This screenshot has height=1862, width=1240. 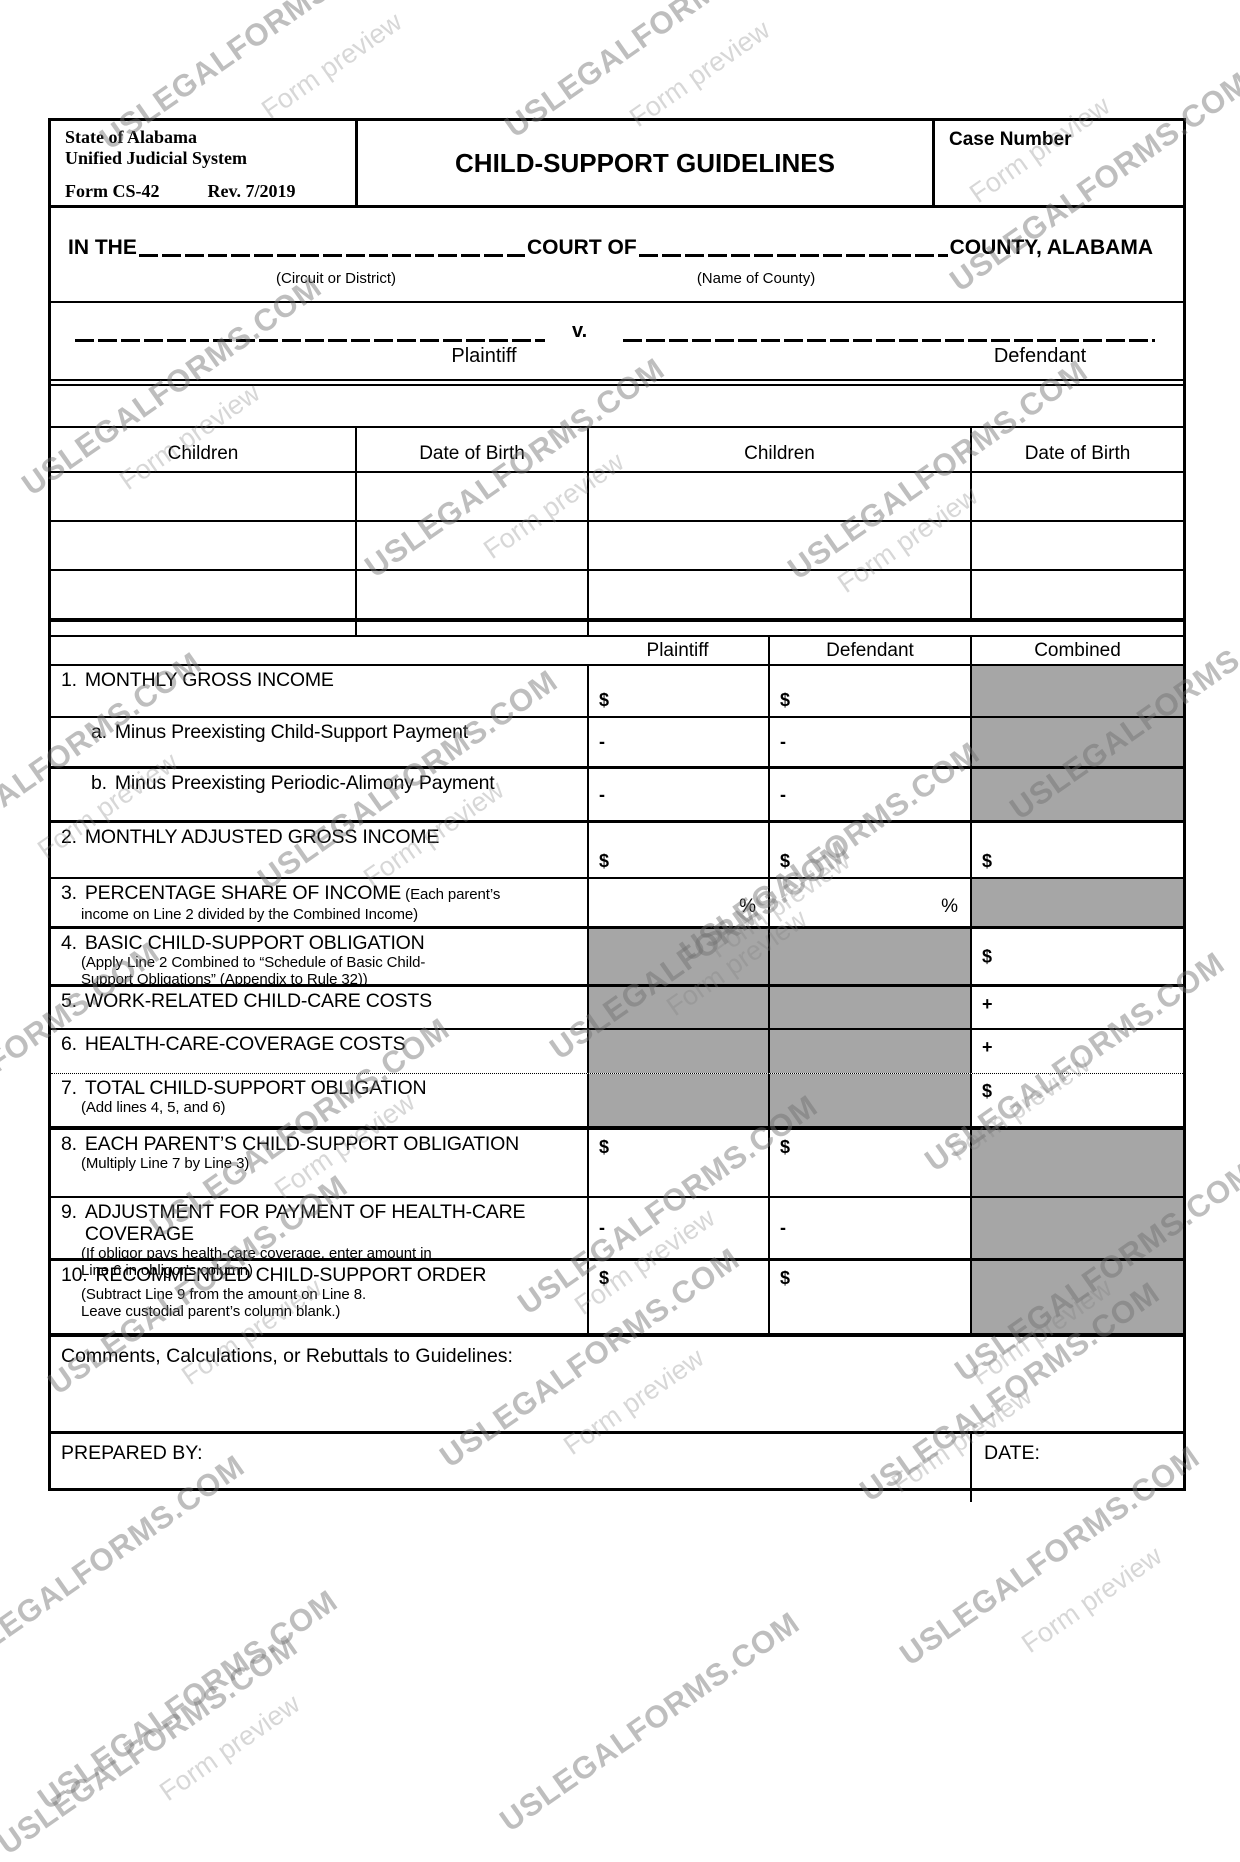 I want to click on dob-header-2: Date of Birth, so click(x=1076, y=449).